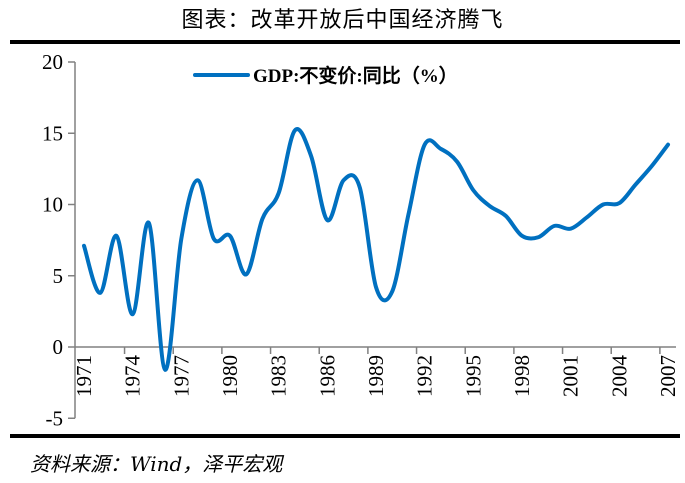 This screenshot has width=685, height=483. What do you see at coordinates (522, 376) in the screenshot?
I see `x-tick-label: 1998` at bounding box center [522, 376].